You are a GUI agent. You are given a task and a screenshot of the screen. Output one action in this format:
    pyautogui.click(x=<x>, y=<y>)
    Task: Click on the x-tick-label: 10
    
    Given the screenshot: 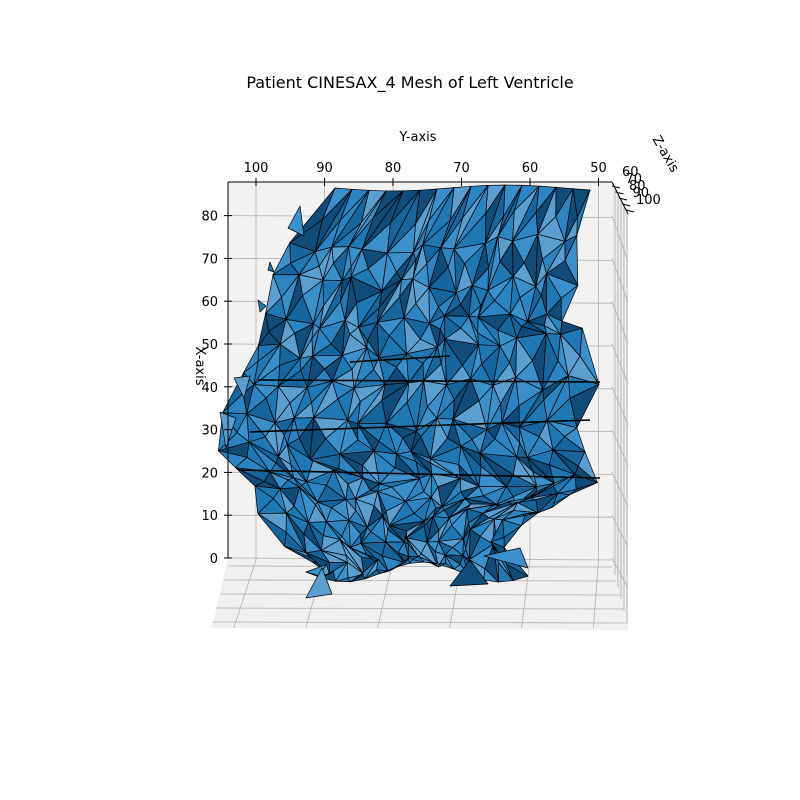 What is the action you would take?
    pyautogui.click(x=209, y=516)
    